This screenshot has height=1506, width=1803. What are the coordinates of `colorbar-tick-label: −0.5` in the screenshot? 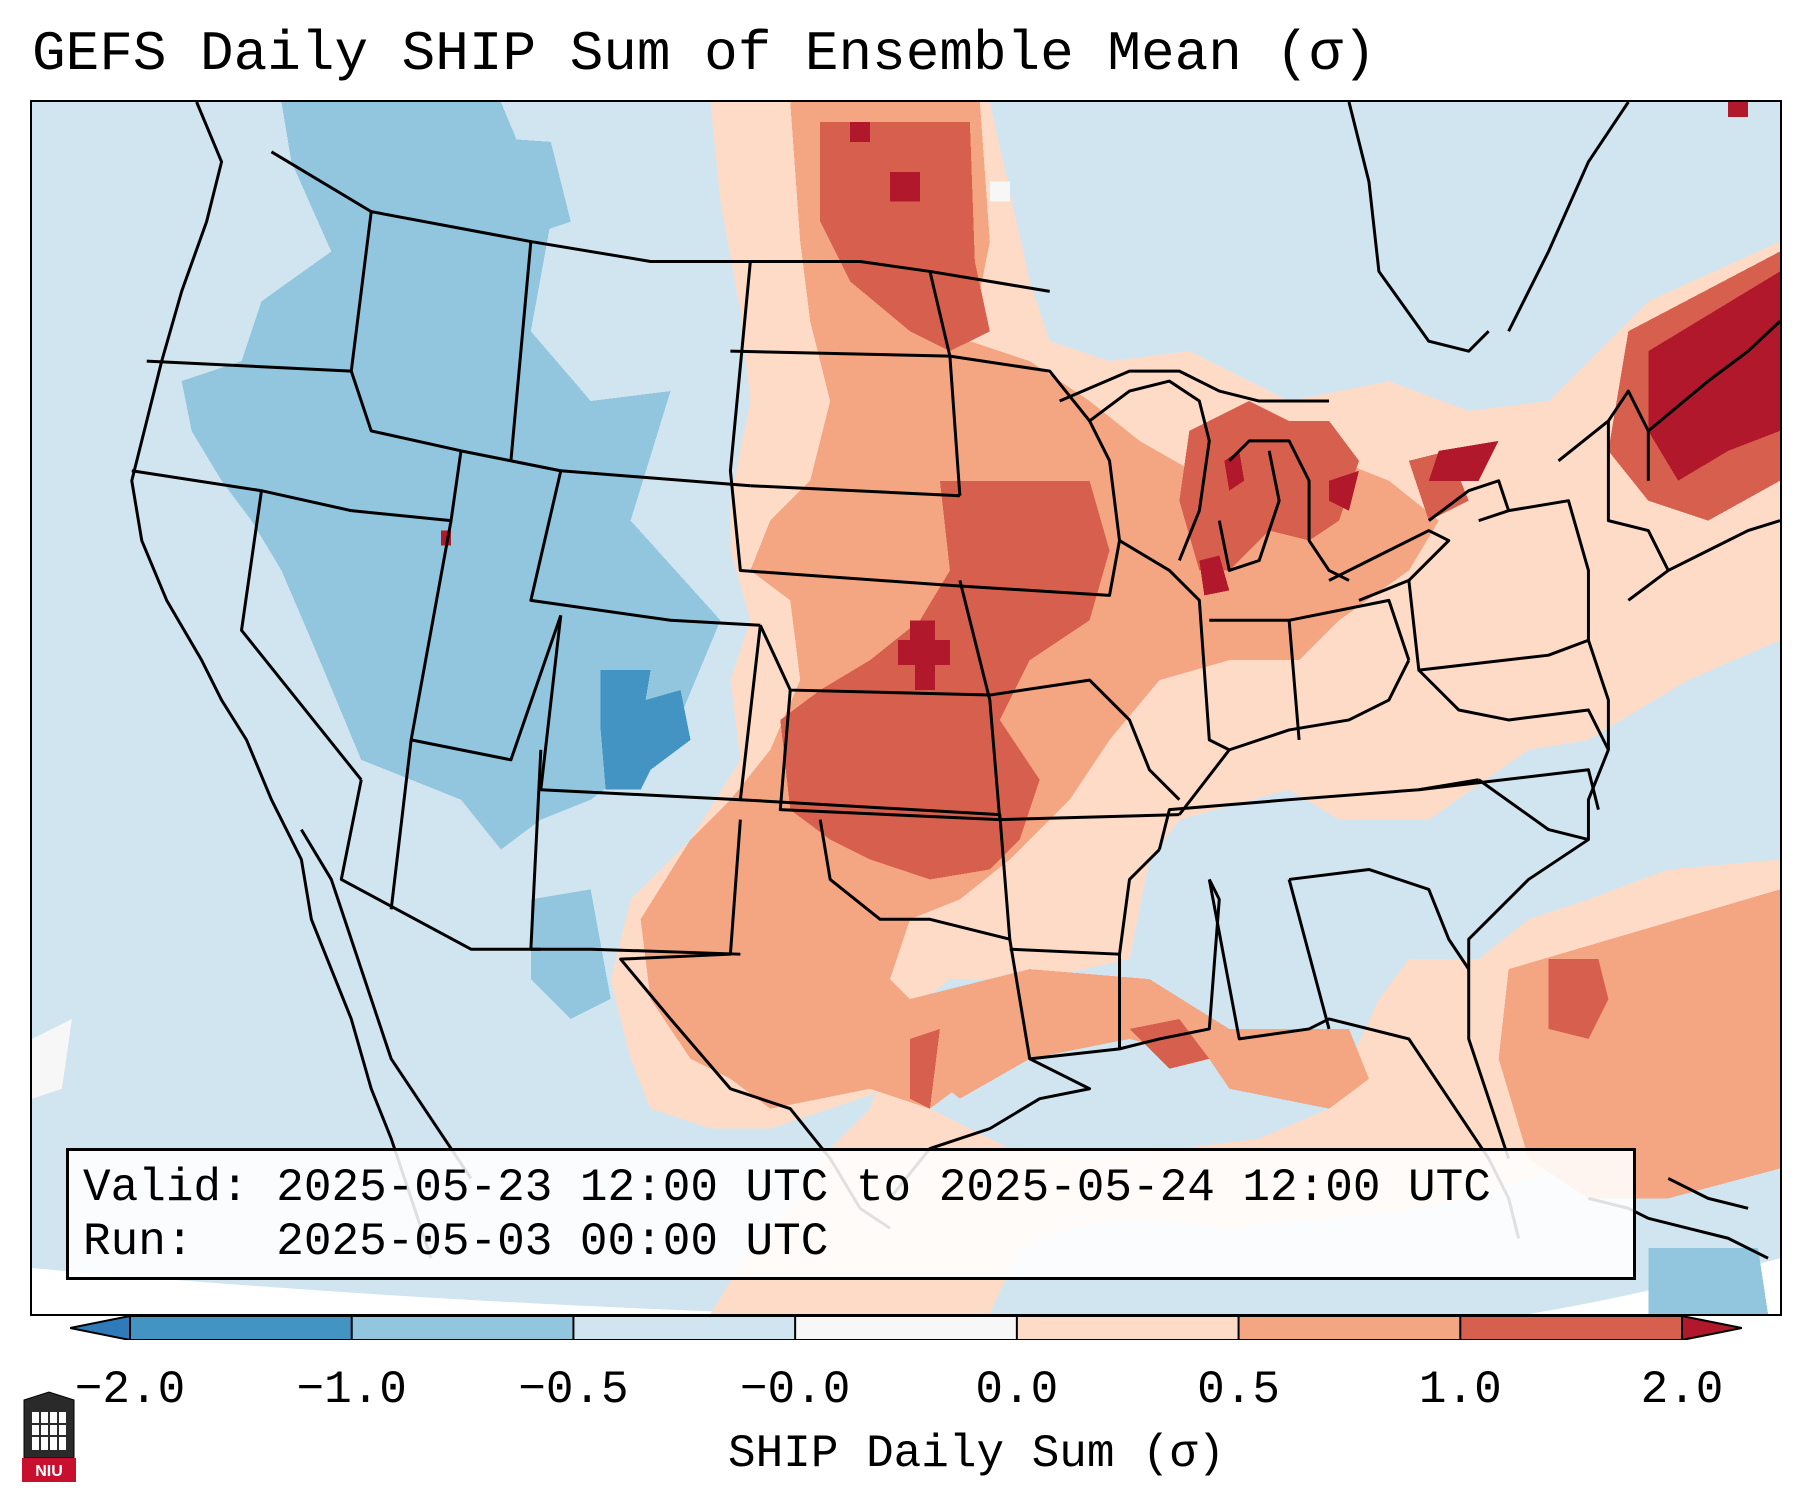 It's located at (573, 1390).